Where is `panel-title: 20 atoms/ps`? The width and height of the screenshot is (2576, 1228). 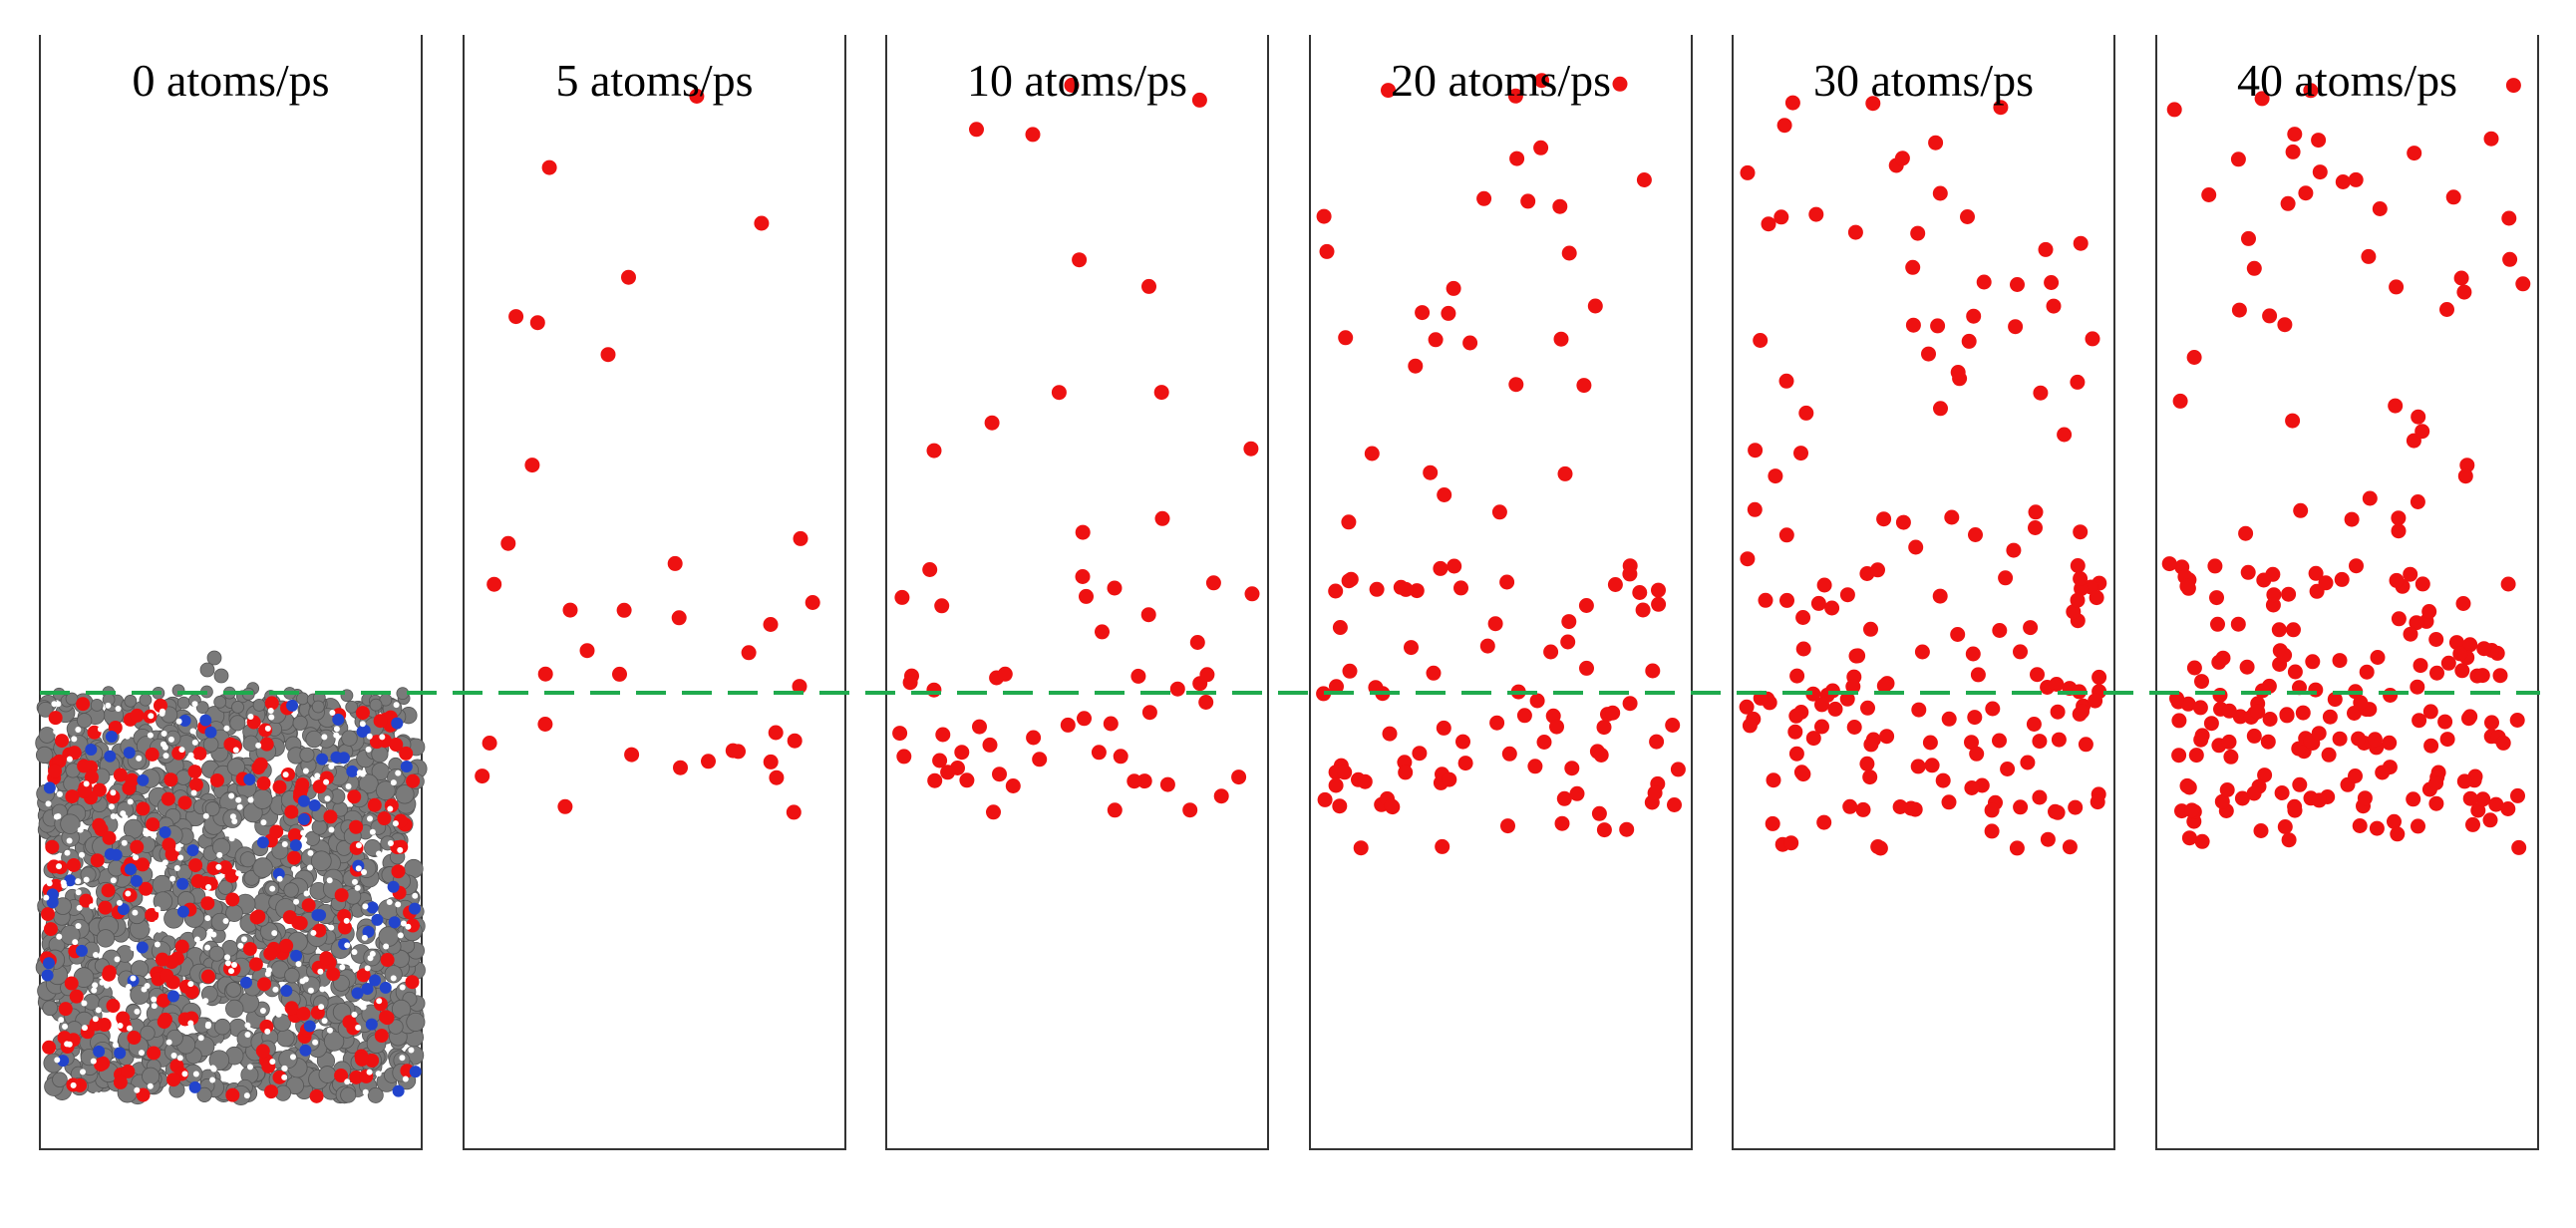
panel-title: 20 atoms/ps is located at coordinates (1501, 80).